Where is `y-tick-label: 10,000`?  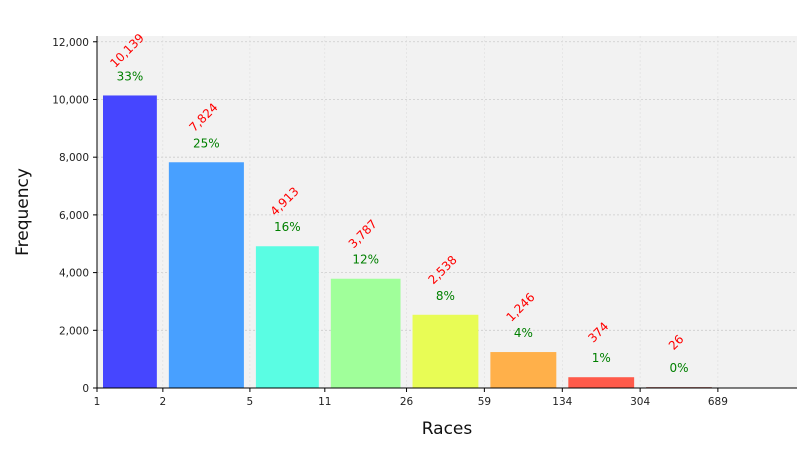
y-tick-label: 10,000 is located at coordinates (70, 100).